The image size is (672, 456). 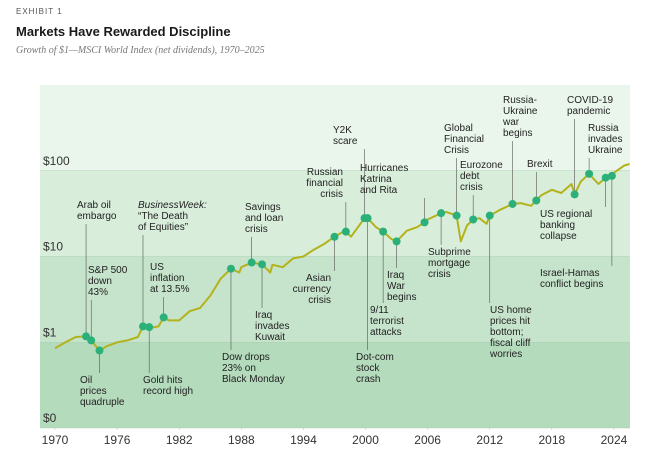 I want to click on event-label: US regional, so click(x=566, y=214).